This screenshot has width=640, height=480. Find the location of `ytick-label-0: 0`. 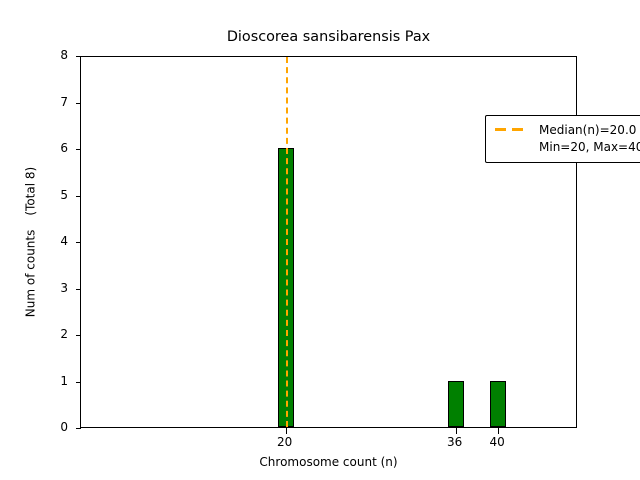

ytick-label-0: 0 is located at coordinates (64, 427).